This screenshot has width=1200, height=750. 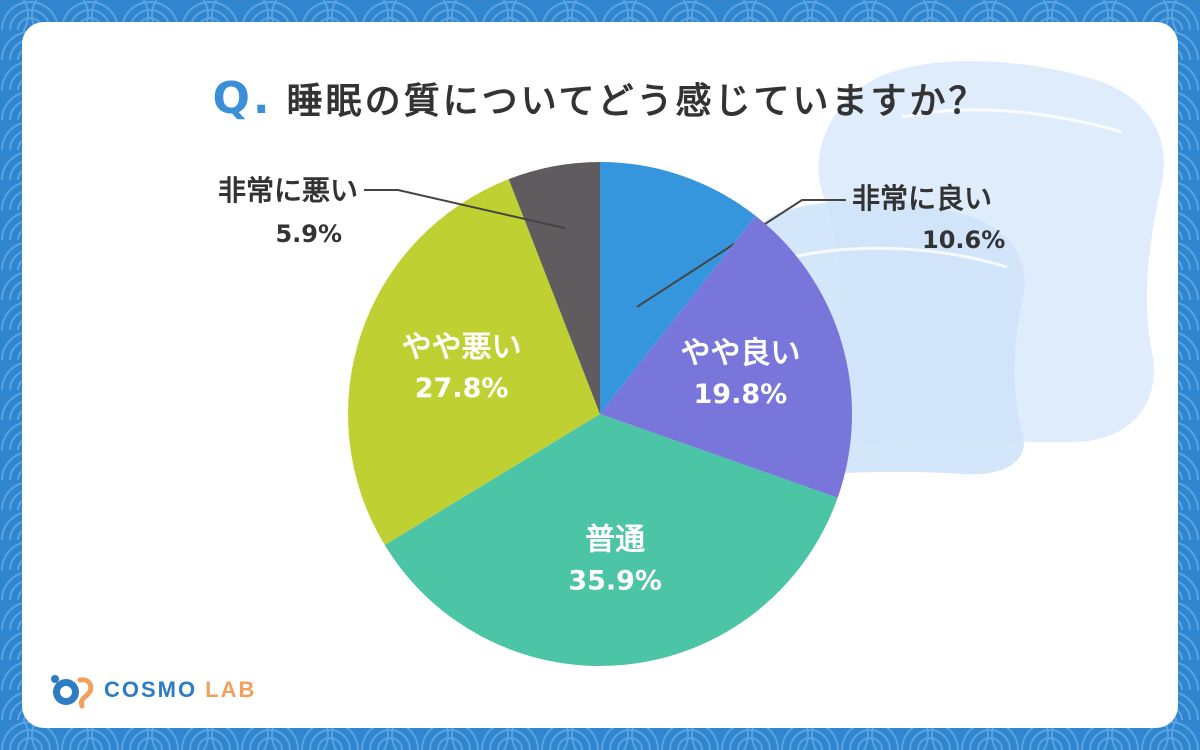 What do you see at coordinates (637, 101) in the screenshot?
I see `question-text: 睡眠の質についてどう感じていますか？` at bounding box center [637, 101].